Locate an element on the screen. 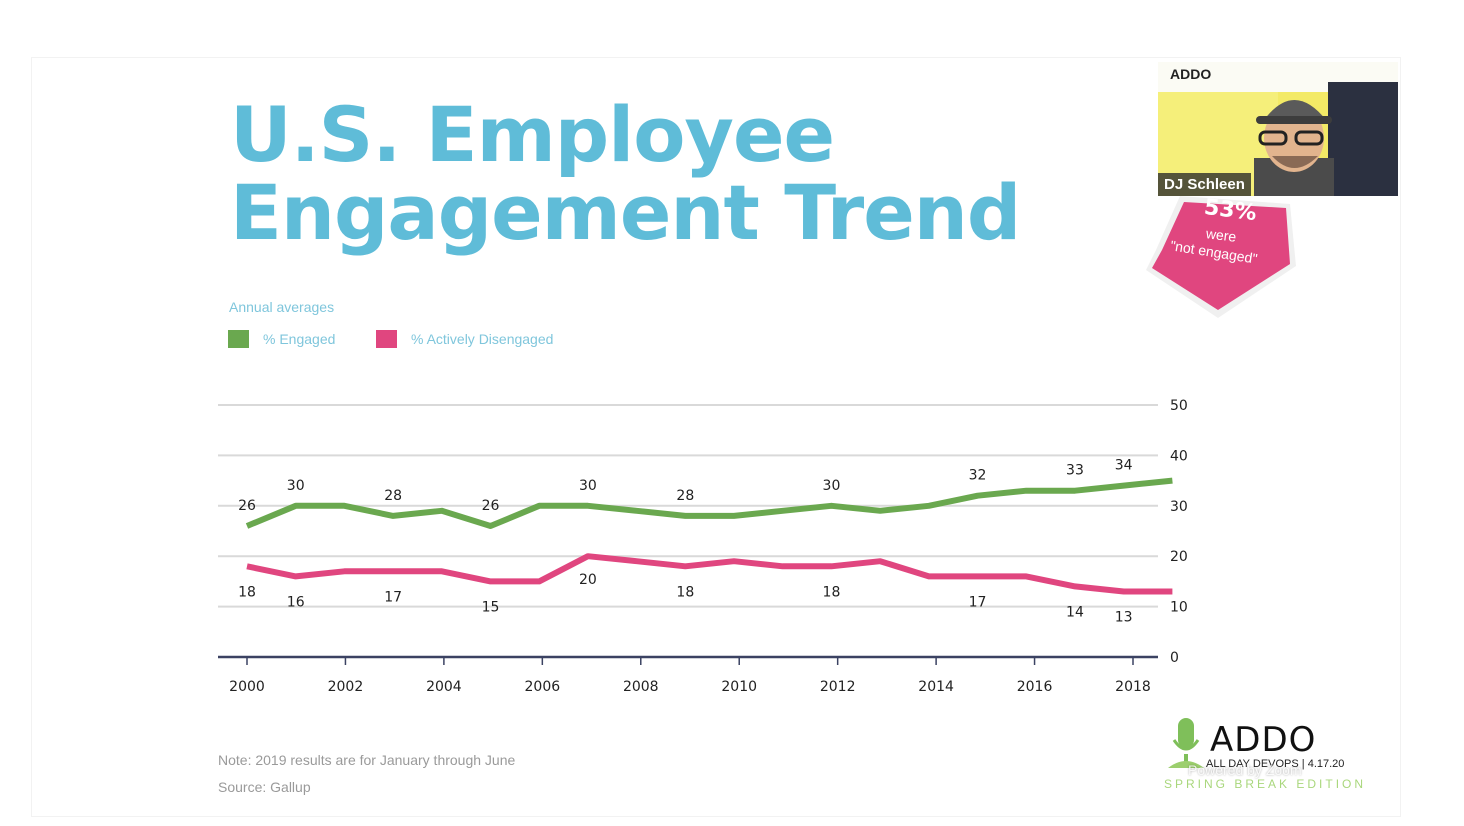 Image resolution: width=1464 pixels, height=826 pixels. title-line-1: U.S. Employee is located at coordinates (532, 134).